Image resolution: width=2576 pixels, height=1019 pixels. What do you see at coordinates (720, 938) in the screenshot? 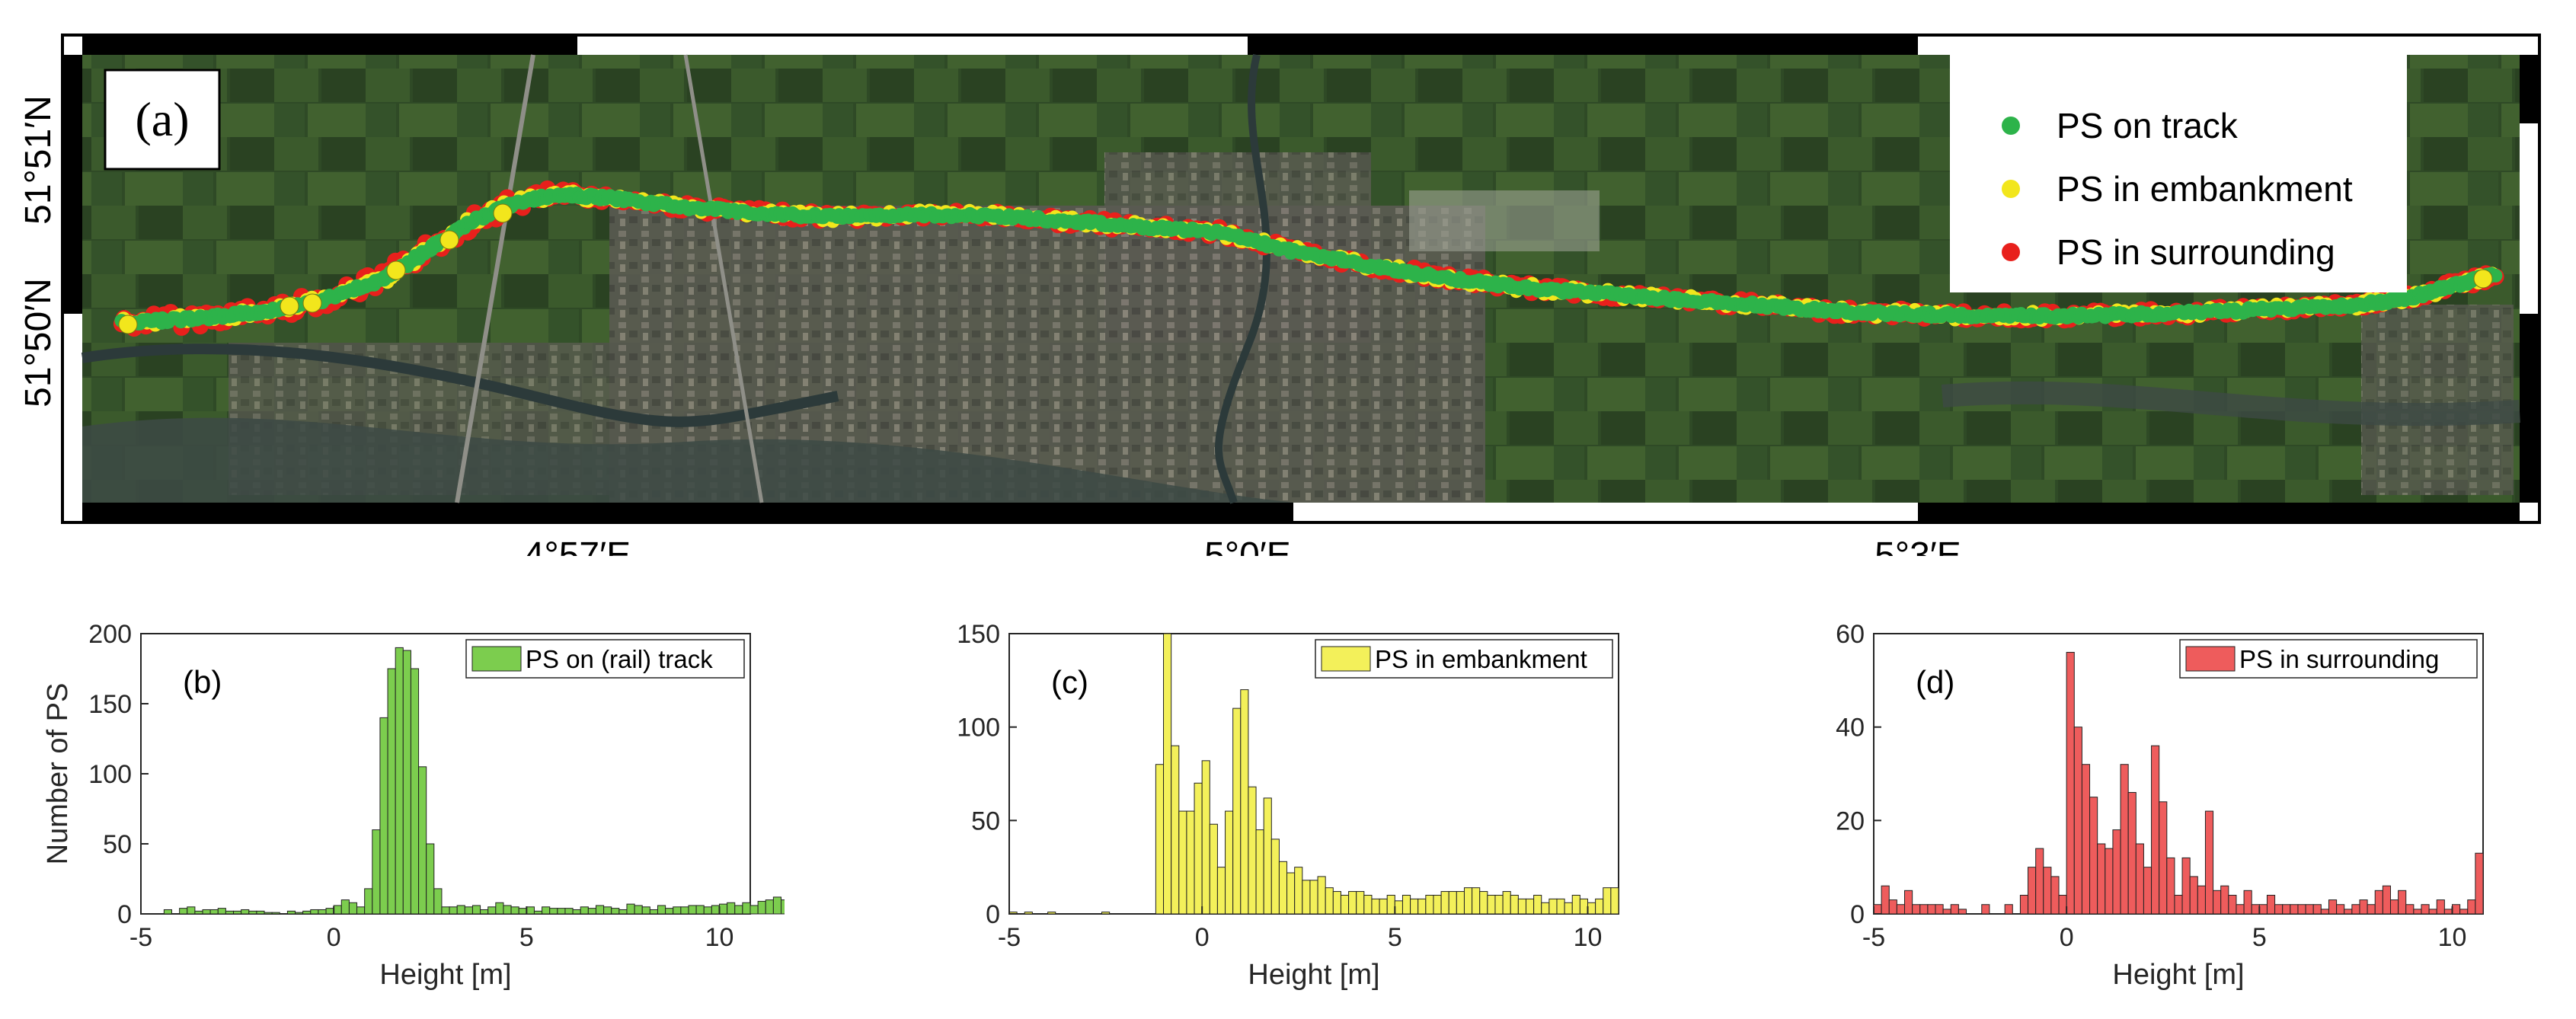
I see `x-tick-label: 10` at bounding box center [720, 938].